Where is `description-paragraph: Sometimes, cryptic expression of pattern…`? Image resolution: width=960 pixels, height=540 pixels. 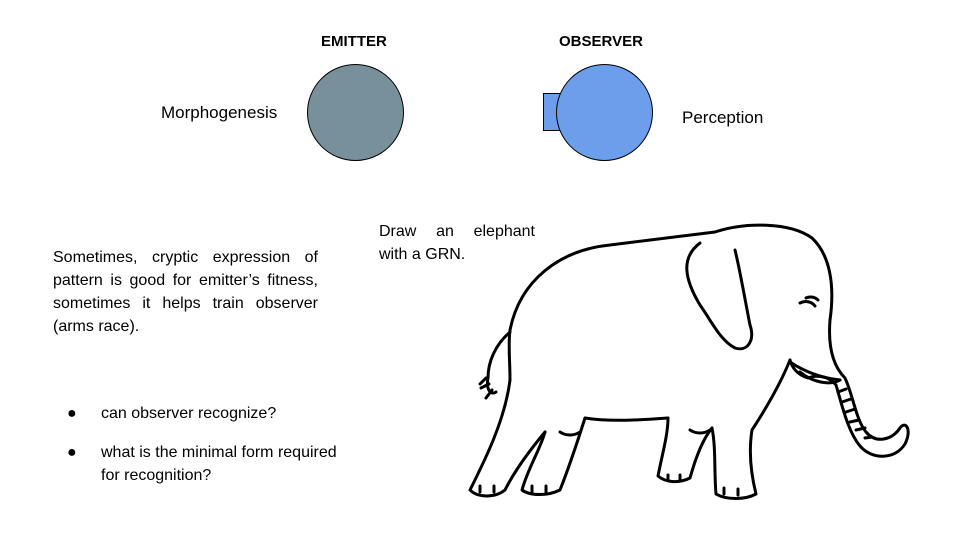 description-paragraph: Sometimes, cryptic expression of pattern… is located at coordinates (185, 292).